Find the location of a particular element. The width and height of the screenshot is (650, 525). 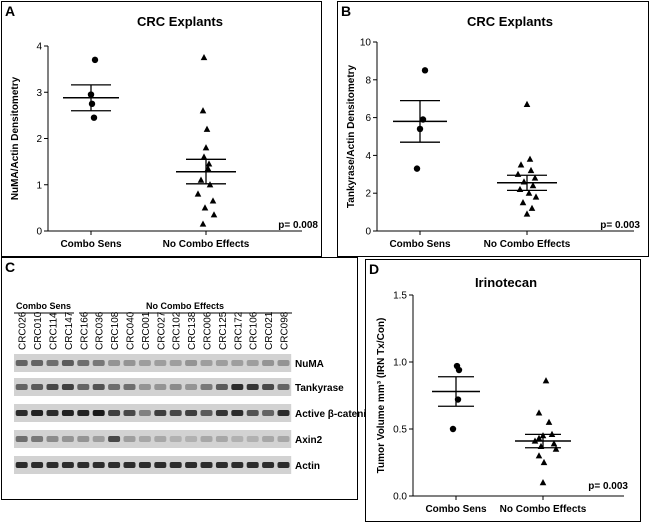

group-label-combo-sens: Combo Sens is located at coordinates (43, 306).